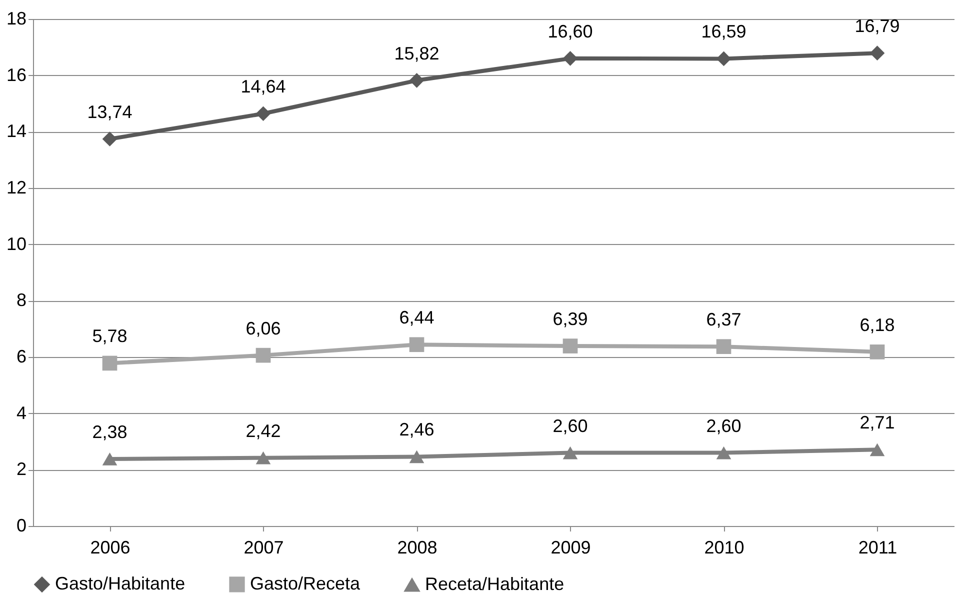 The image size is (974, 614). I want to click on data-label: 15,82, so click(417, 53).